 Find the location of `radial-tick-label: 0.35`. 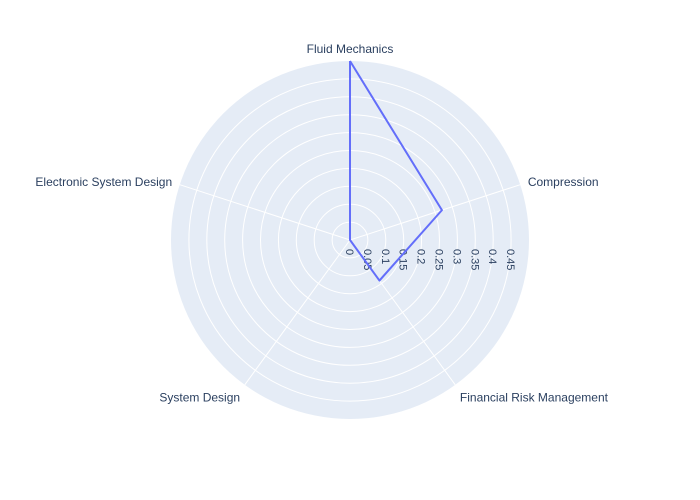

radial-tick-label: 0.35 is located at coordinates (474, 259).